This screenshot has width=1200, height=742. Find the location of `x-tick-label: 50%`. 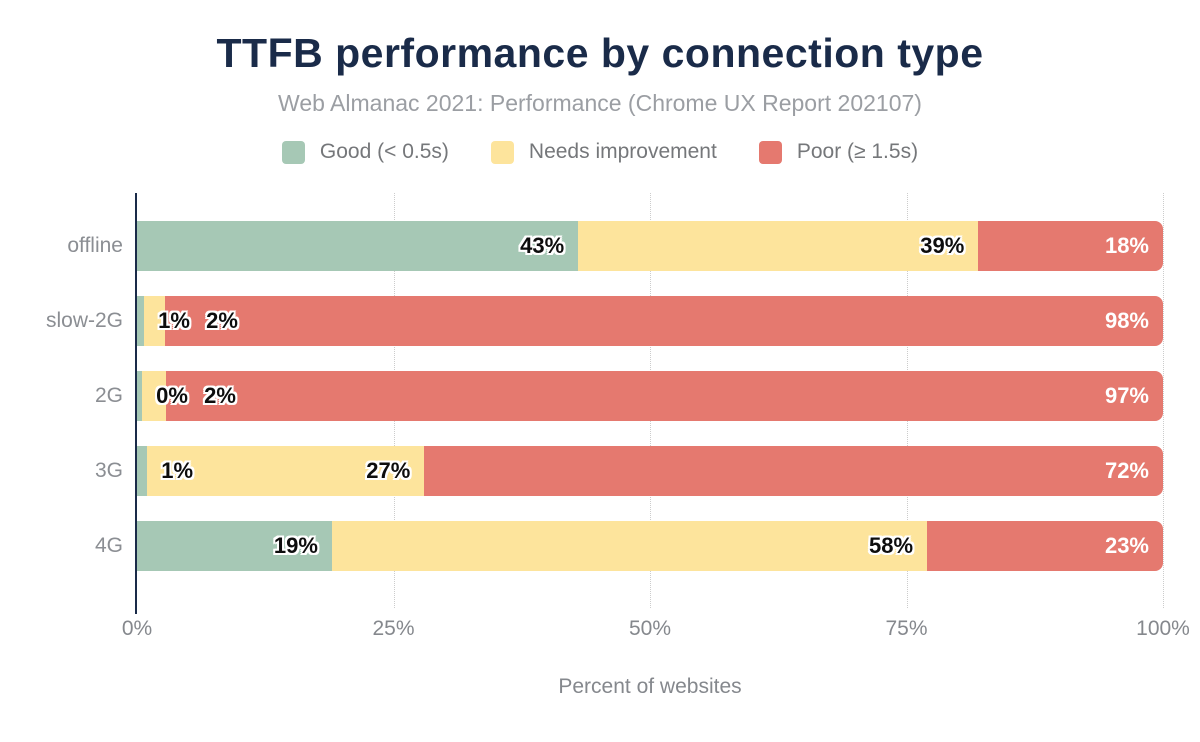

x-tick-label: 50% is located at coordinates (650, 628).